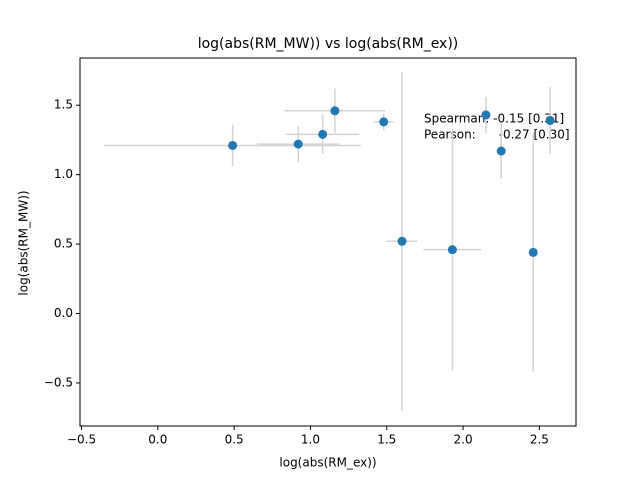 Image resolution: width=640 pixels, height=480 pixels. Describe the element at coordinates (24, 242) in the screenshot. I see `y-axis-label: log(abs(RM_MW))` at that location.